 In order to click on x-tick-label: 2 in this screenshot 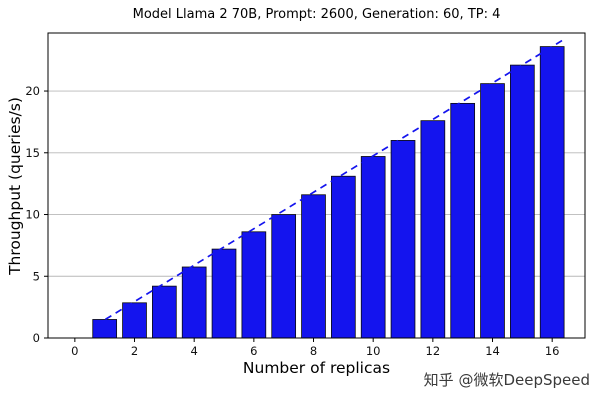, I will do `click(134, 351)`.